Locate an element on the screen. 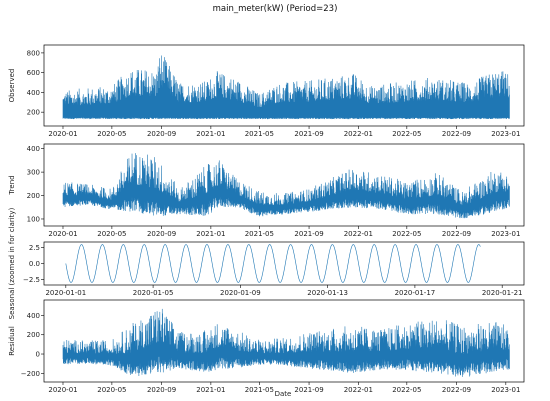  y-tick-label-residual: 400 is located at coordinates (33, 316).